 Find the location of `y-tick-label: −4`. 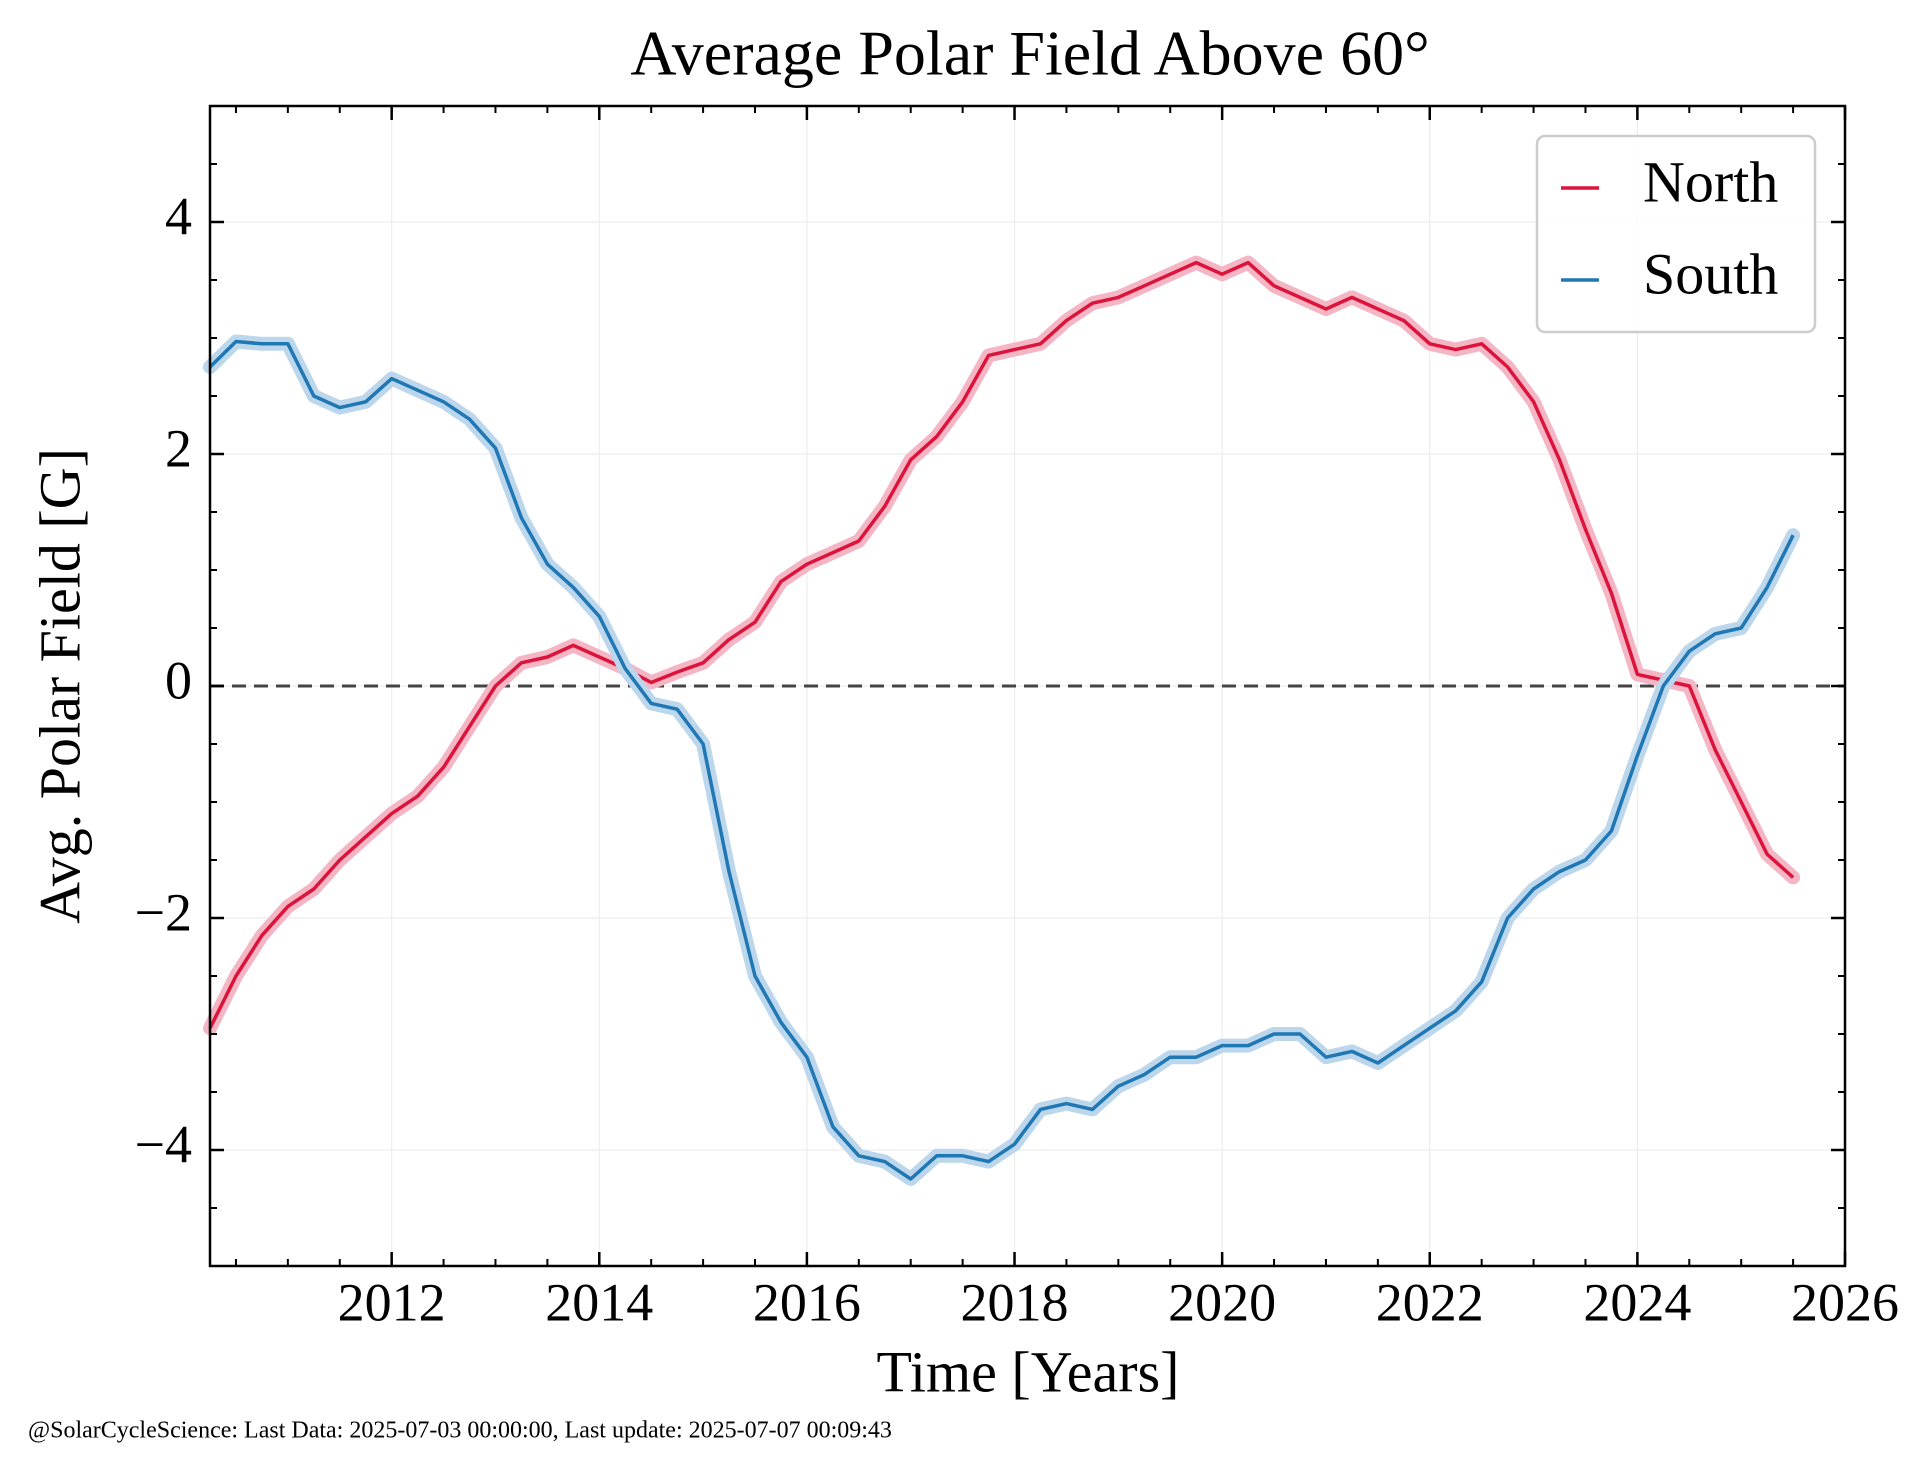

y-tick-label: −4 is located at coordinates (163, 1144).